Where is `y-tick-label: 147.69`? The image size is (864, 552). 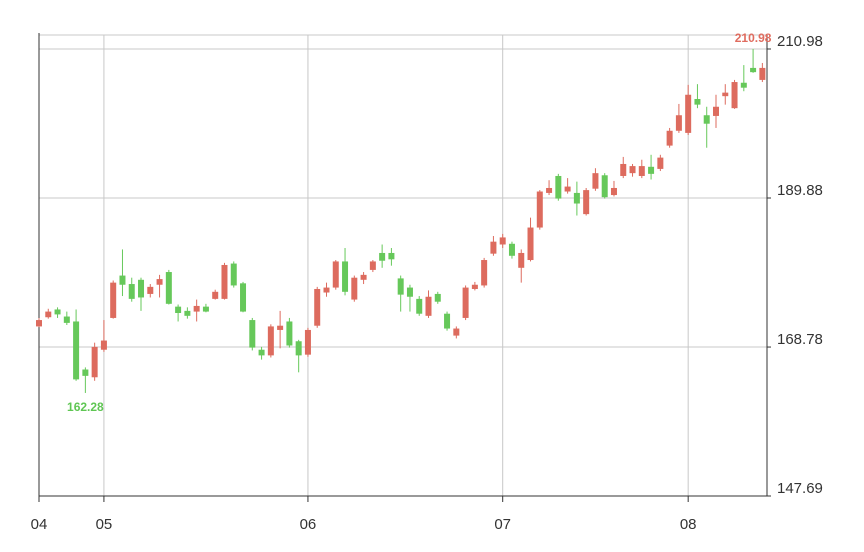
y-tick-label: 147.69 is located at coordinates (800, 488).